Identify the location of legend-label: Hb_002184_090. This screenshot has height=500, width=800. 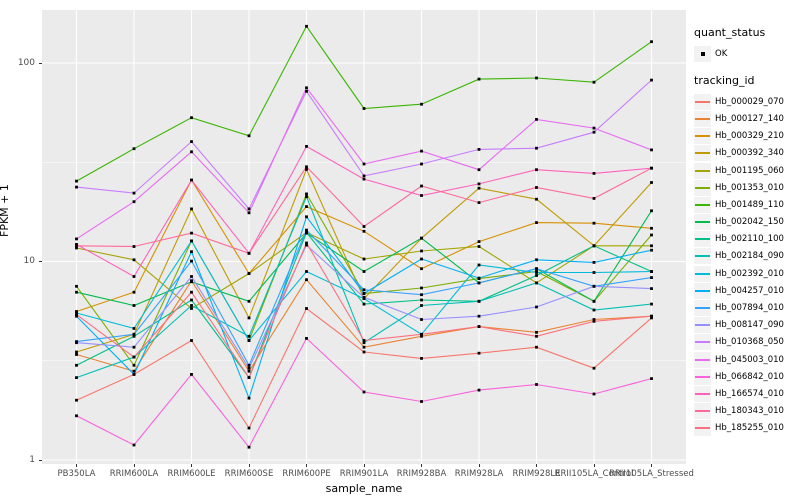
(749, 256).